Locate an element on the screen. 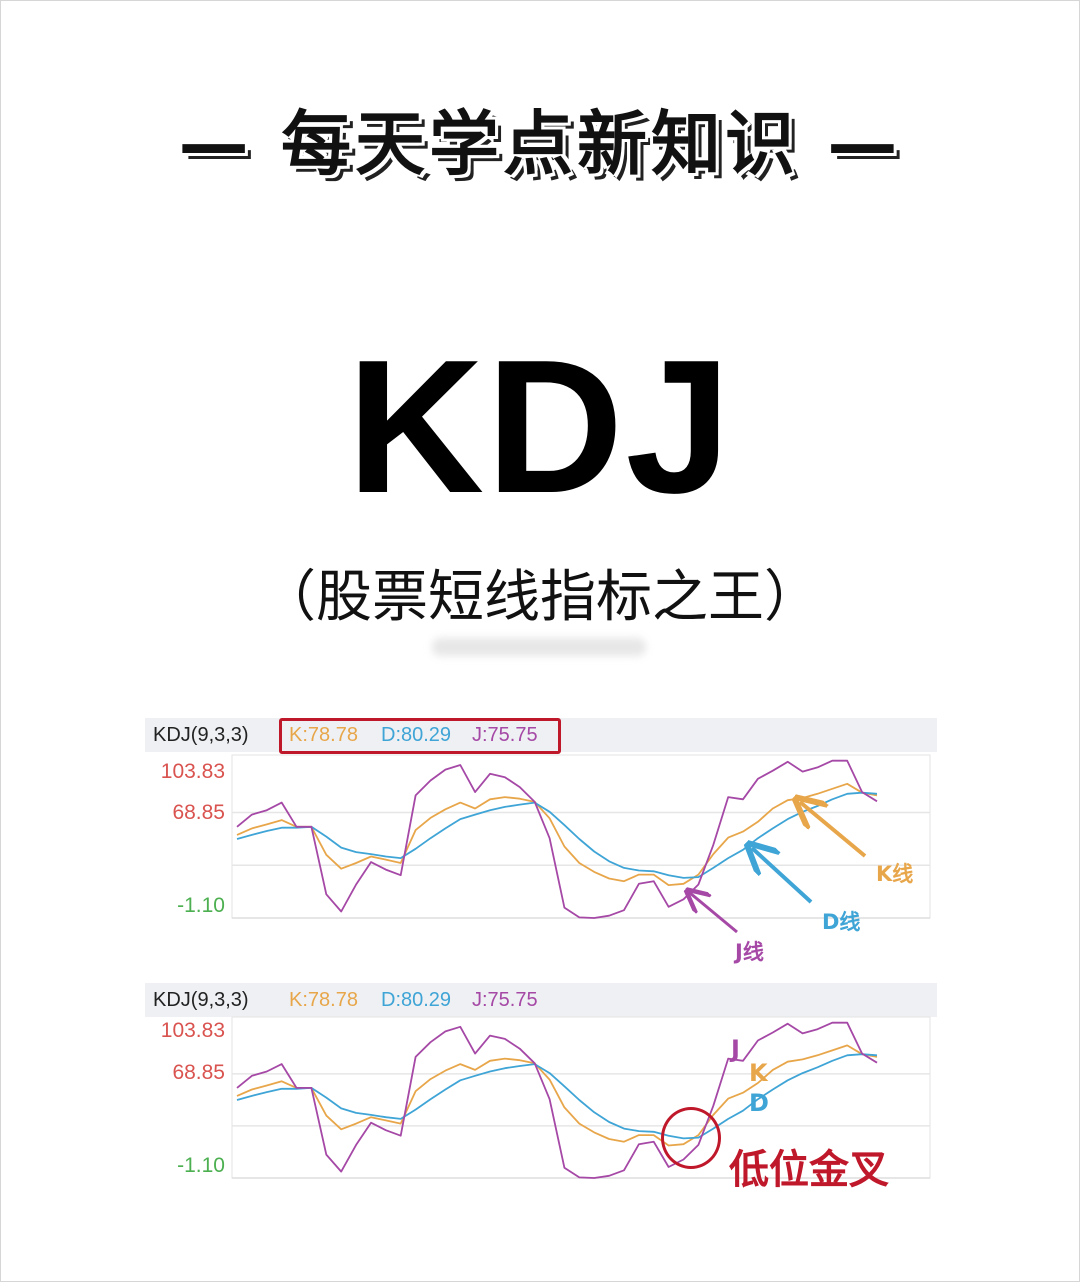 The width and height of the screenshot is (1080, 1282). header-title: — 每天学点新知识 — is located at coordinates (540, 144).